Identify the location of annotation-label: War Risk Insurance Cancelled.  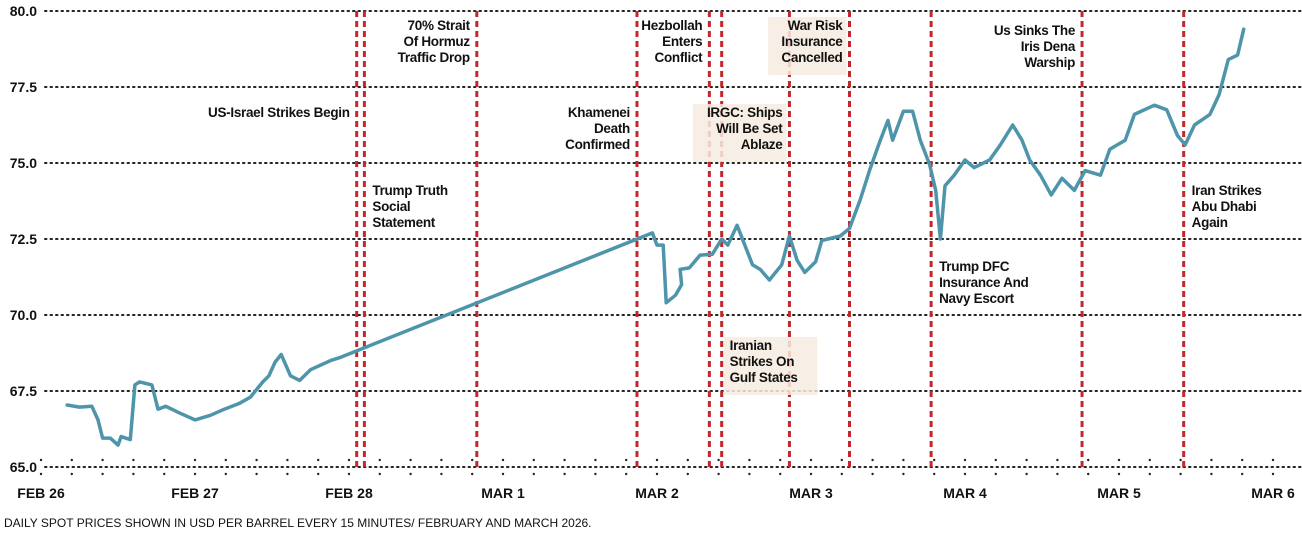
(807, 46).